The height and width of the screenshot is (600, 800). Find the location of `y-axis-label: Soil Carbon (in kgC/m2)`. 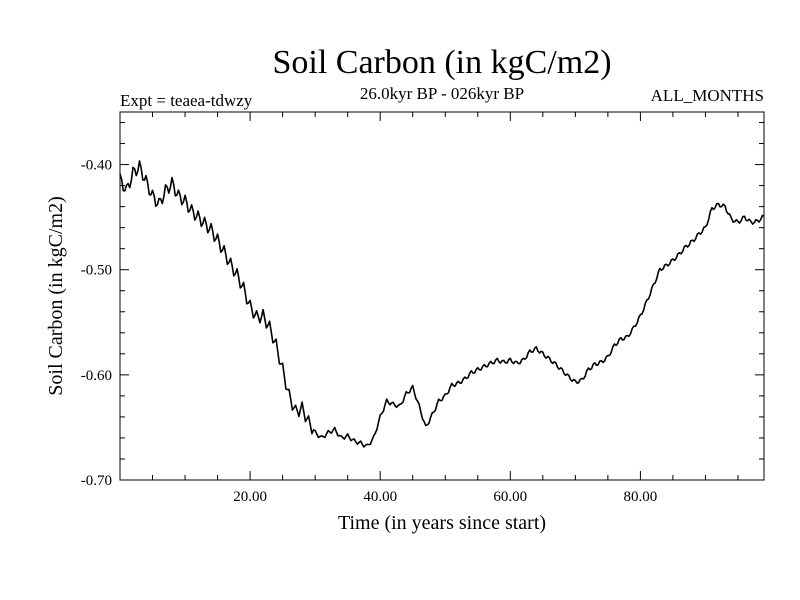

y-axis-label: Soil Carbon (in kgC/m2) is located at coordinates (56, 295).